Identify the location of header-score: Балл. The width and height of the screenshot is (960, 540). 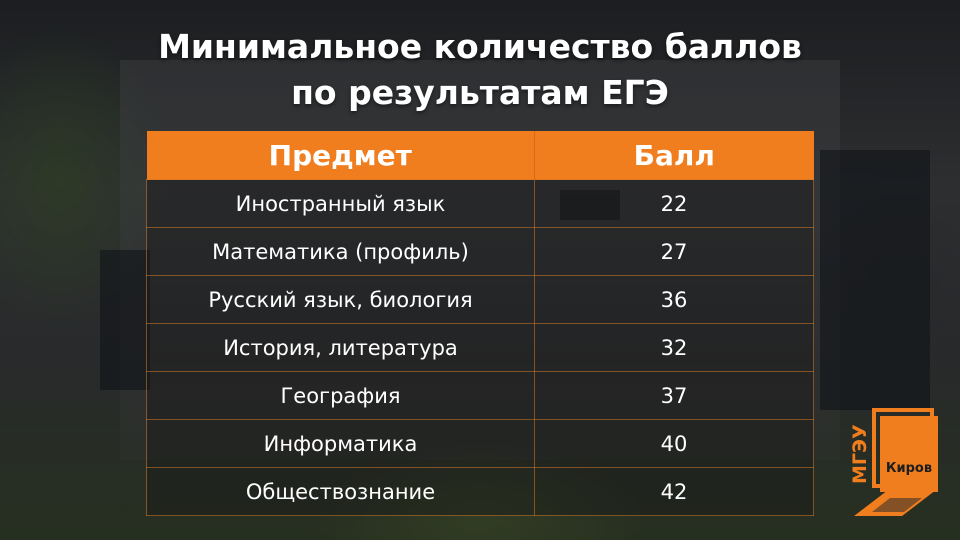
(674, 155).